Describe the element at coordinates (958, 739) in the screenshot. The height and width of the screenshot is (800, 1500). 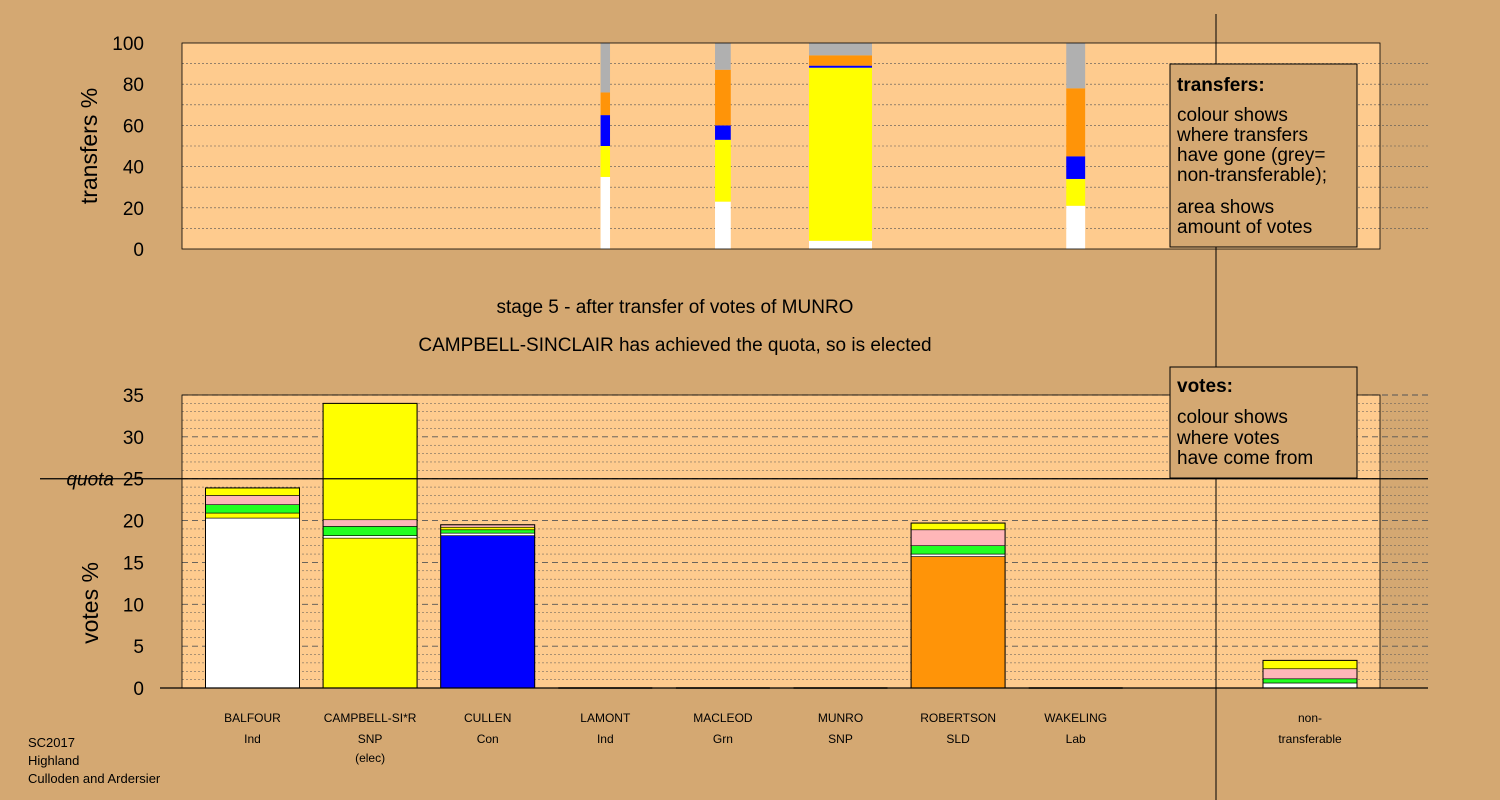
I see `candidate-party-label: SLD` at that location.